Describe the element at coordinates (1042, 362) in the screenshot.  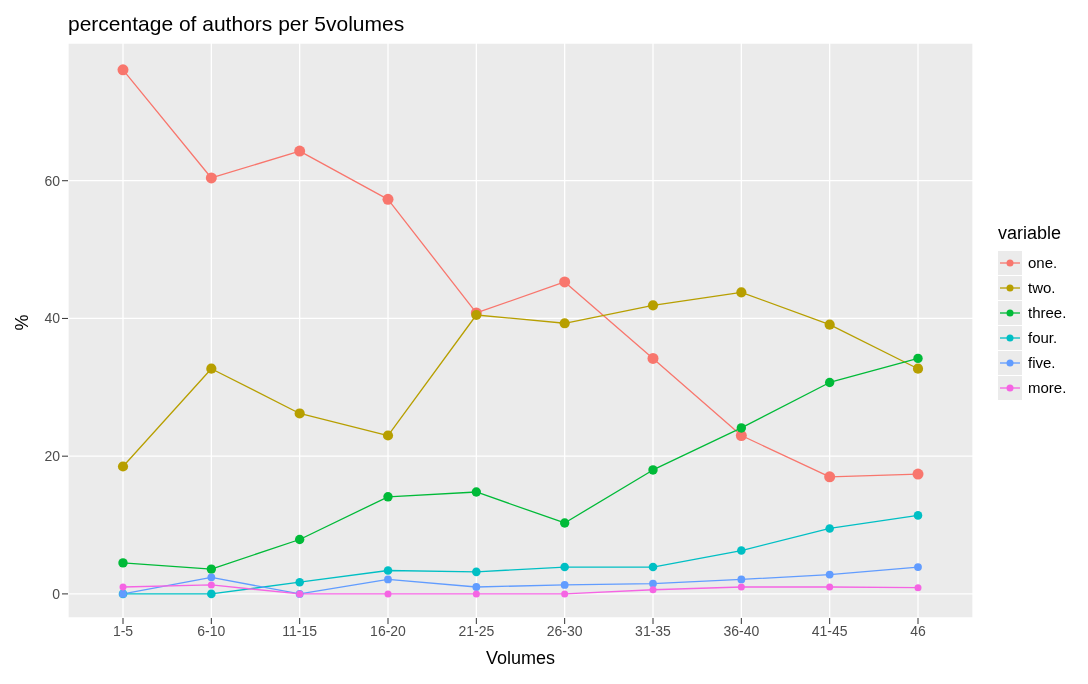
I see `legend-label: five.` at that location.